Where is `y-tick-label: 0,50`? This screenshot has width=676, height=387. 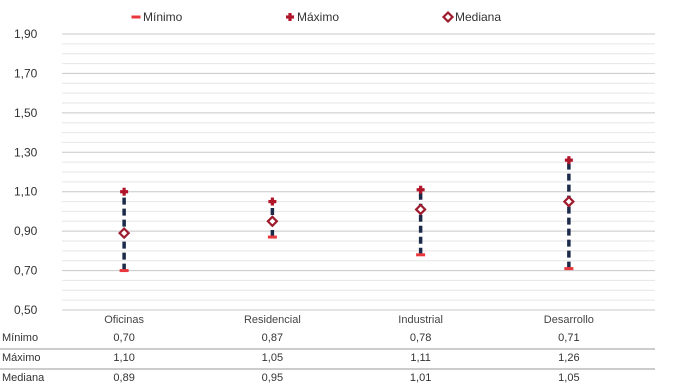
y-tick-label: 0,50 is located at coordinates (26, 310).